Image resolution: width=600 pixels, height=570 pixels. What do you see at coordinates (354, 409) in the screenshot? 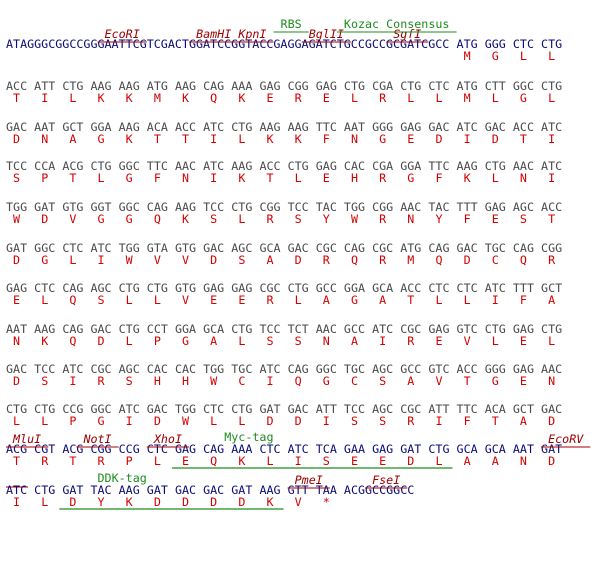
I see `codon: TCC` at bounding box center [354, 409].